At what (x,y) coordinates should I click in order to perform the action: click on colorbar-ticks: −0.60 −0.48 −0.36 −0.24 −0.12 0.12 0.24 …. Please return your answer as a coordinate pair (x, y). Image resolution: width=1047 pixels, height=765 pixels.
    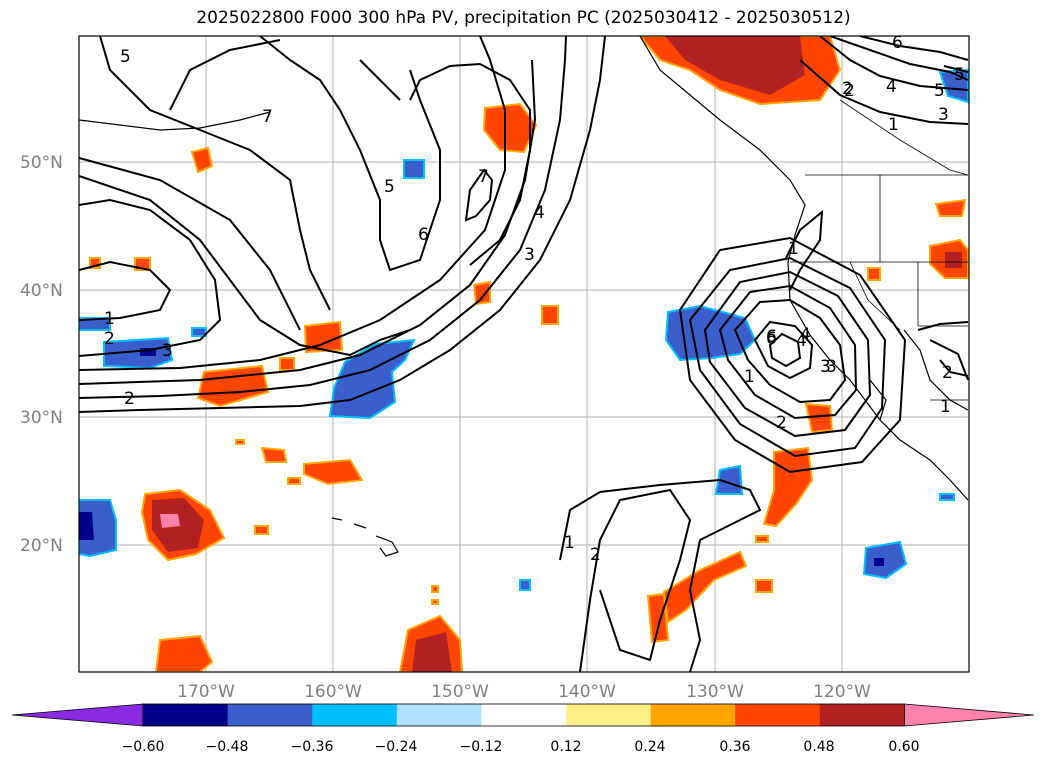
    Looking at the image, I should click on (521, 747).